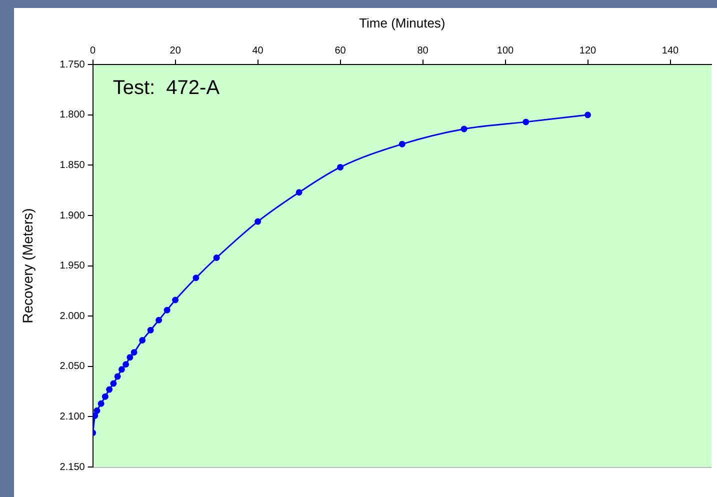  What do you see at coordinates (402, 22) in the screenshot?
I see `x-axis-title: Time (Minutes)` at bounding box center [402, 22].